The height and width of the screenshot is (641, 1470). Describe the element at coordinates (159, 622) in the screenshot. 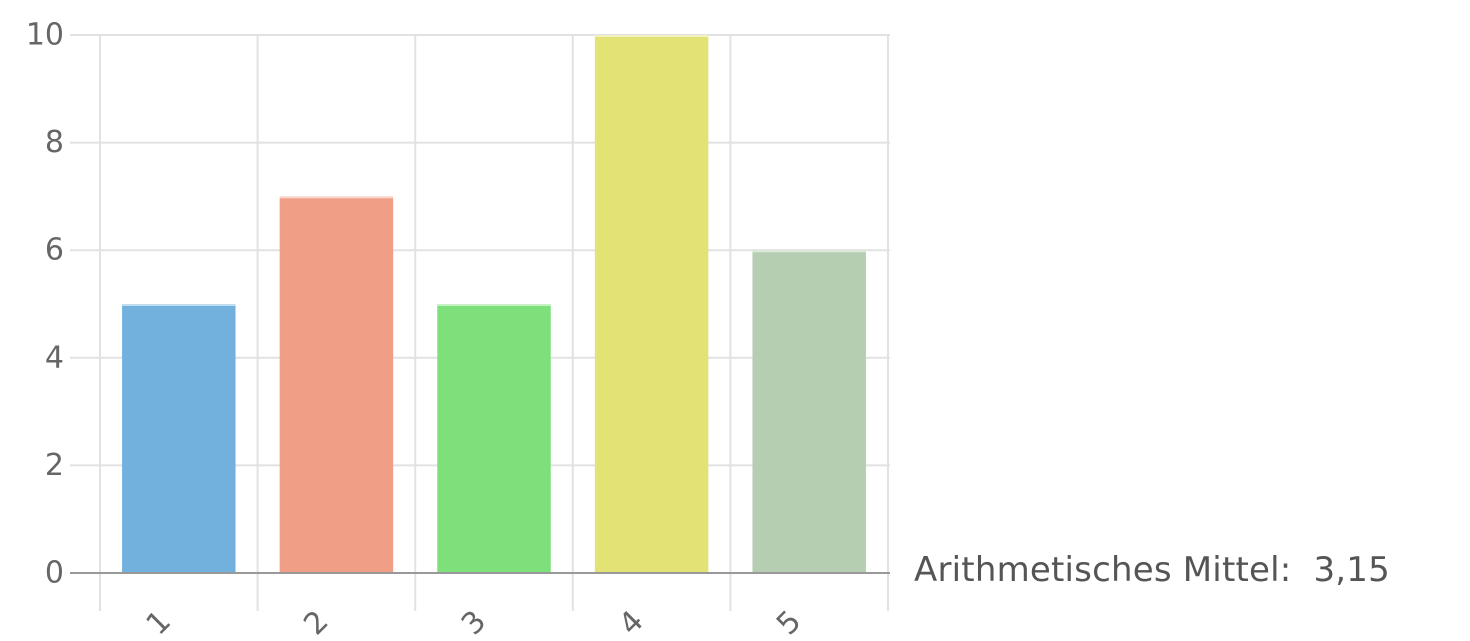

I see `x-tick-label: 1` at that location.